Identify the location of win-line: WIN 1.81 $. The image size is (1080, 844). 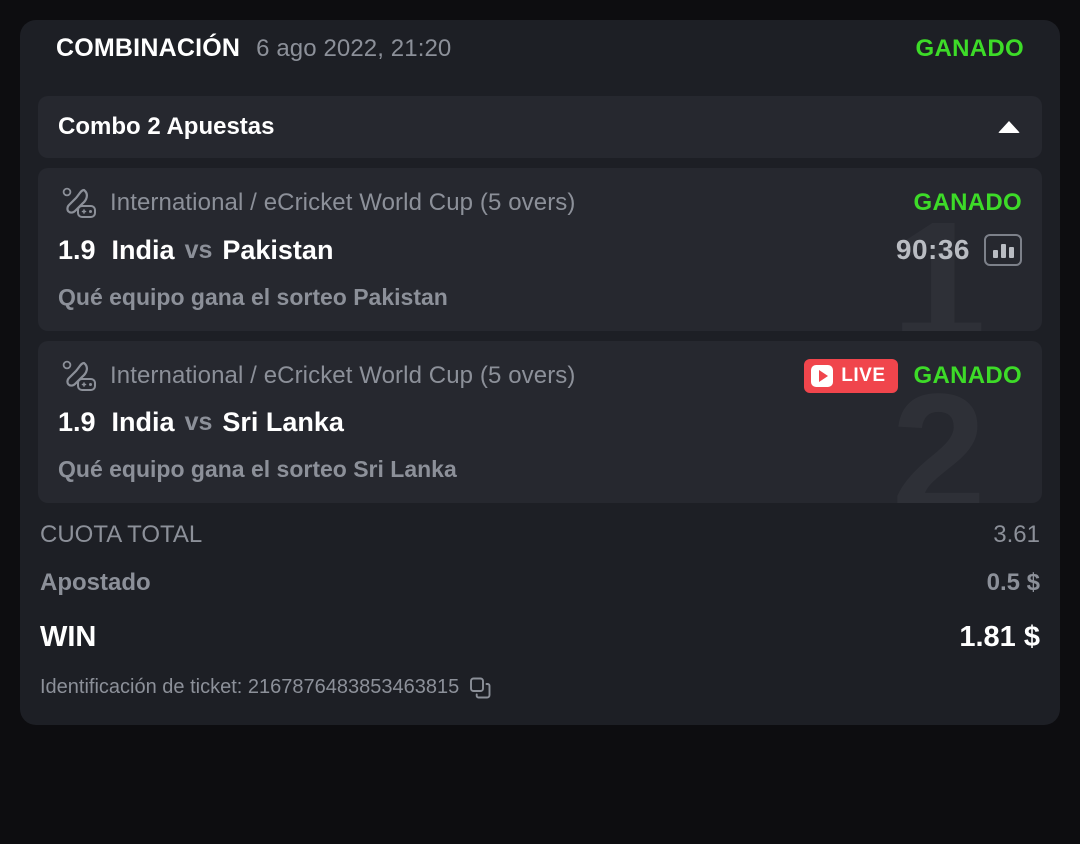
(540, 641).